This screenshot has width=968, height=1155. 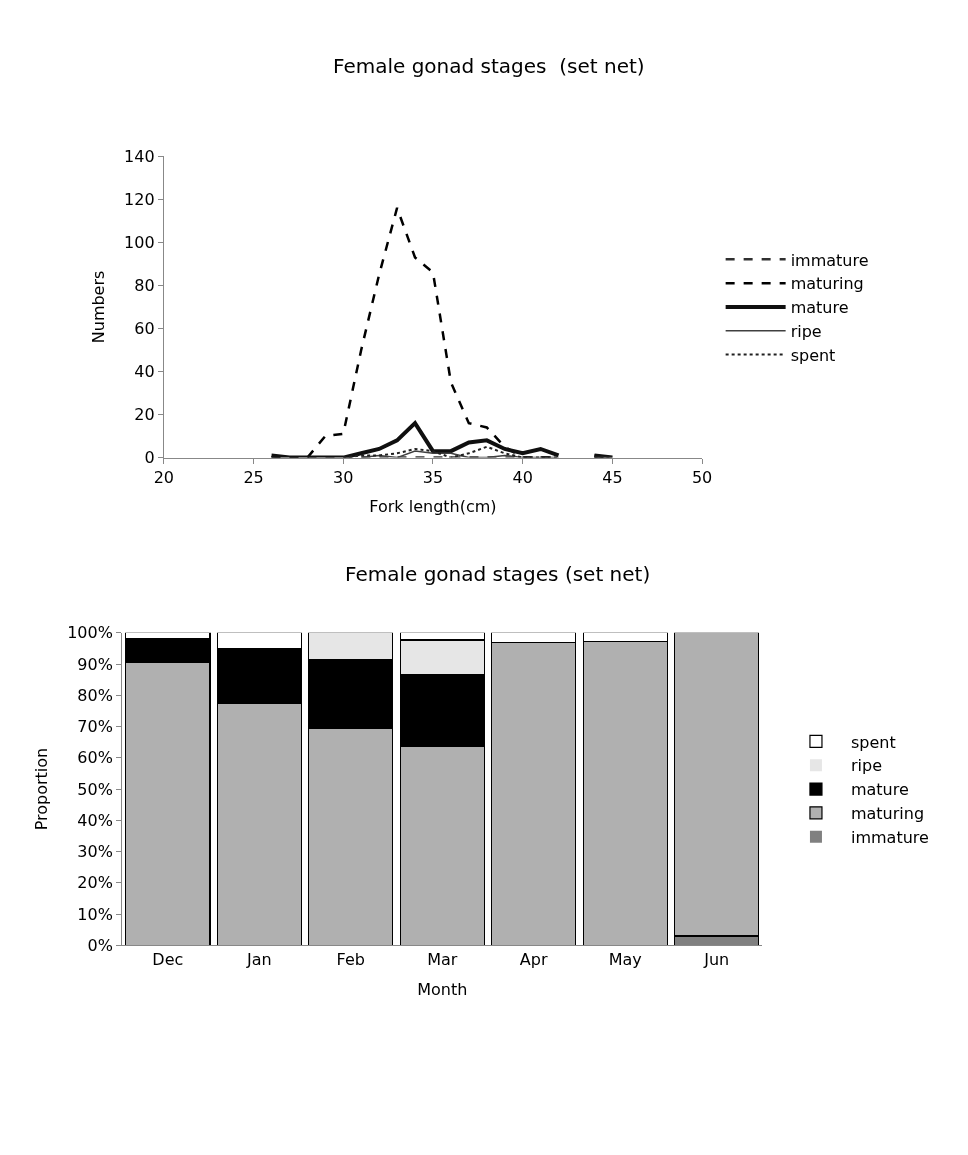 I want to click on y-tick-label: 20, so click(x=144, y=415).